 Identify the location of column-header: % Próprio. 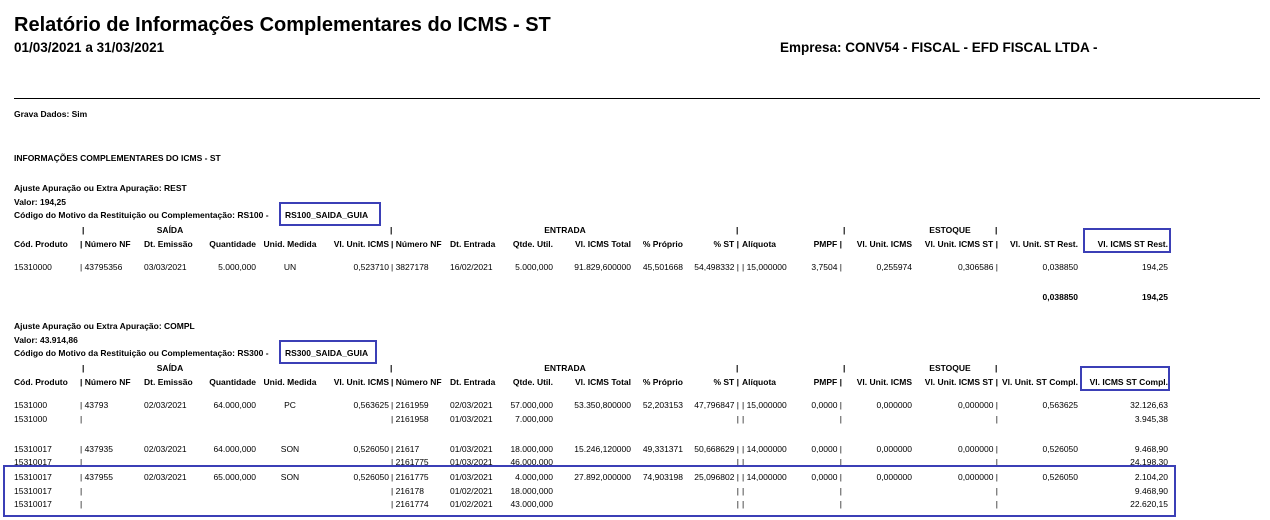
(662, 244).